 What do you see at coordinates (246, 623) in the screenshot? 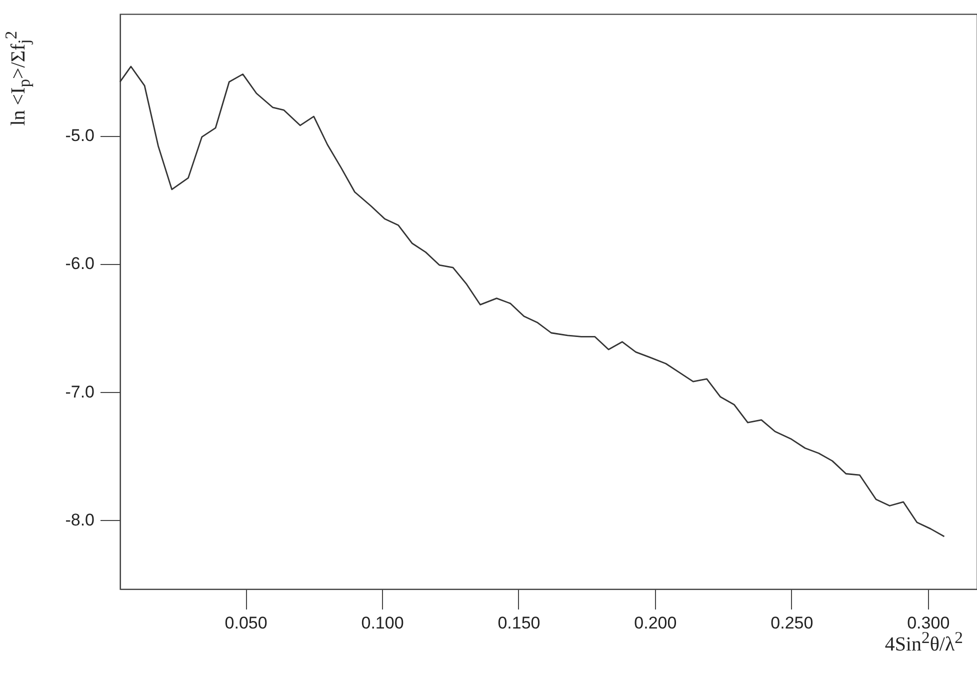
I see `x-tick-label: 0.050` at bounding box center [246, 623].